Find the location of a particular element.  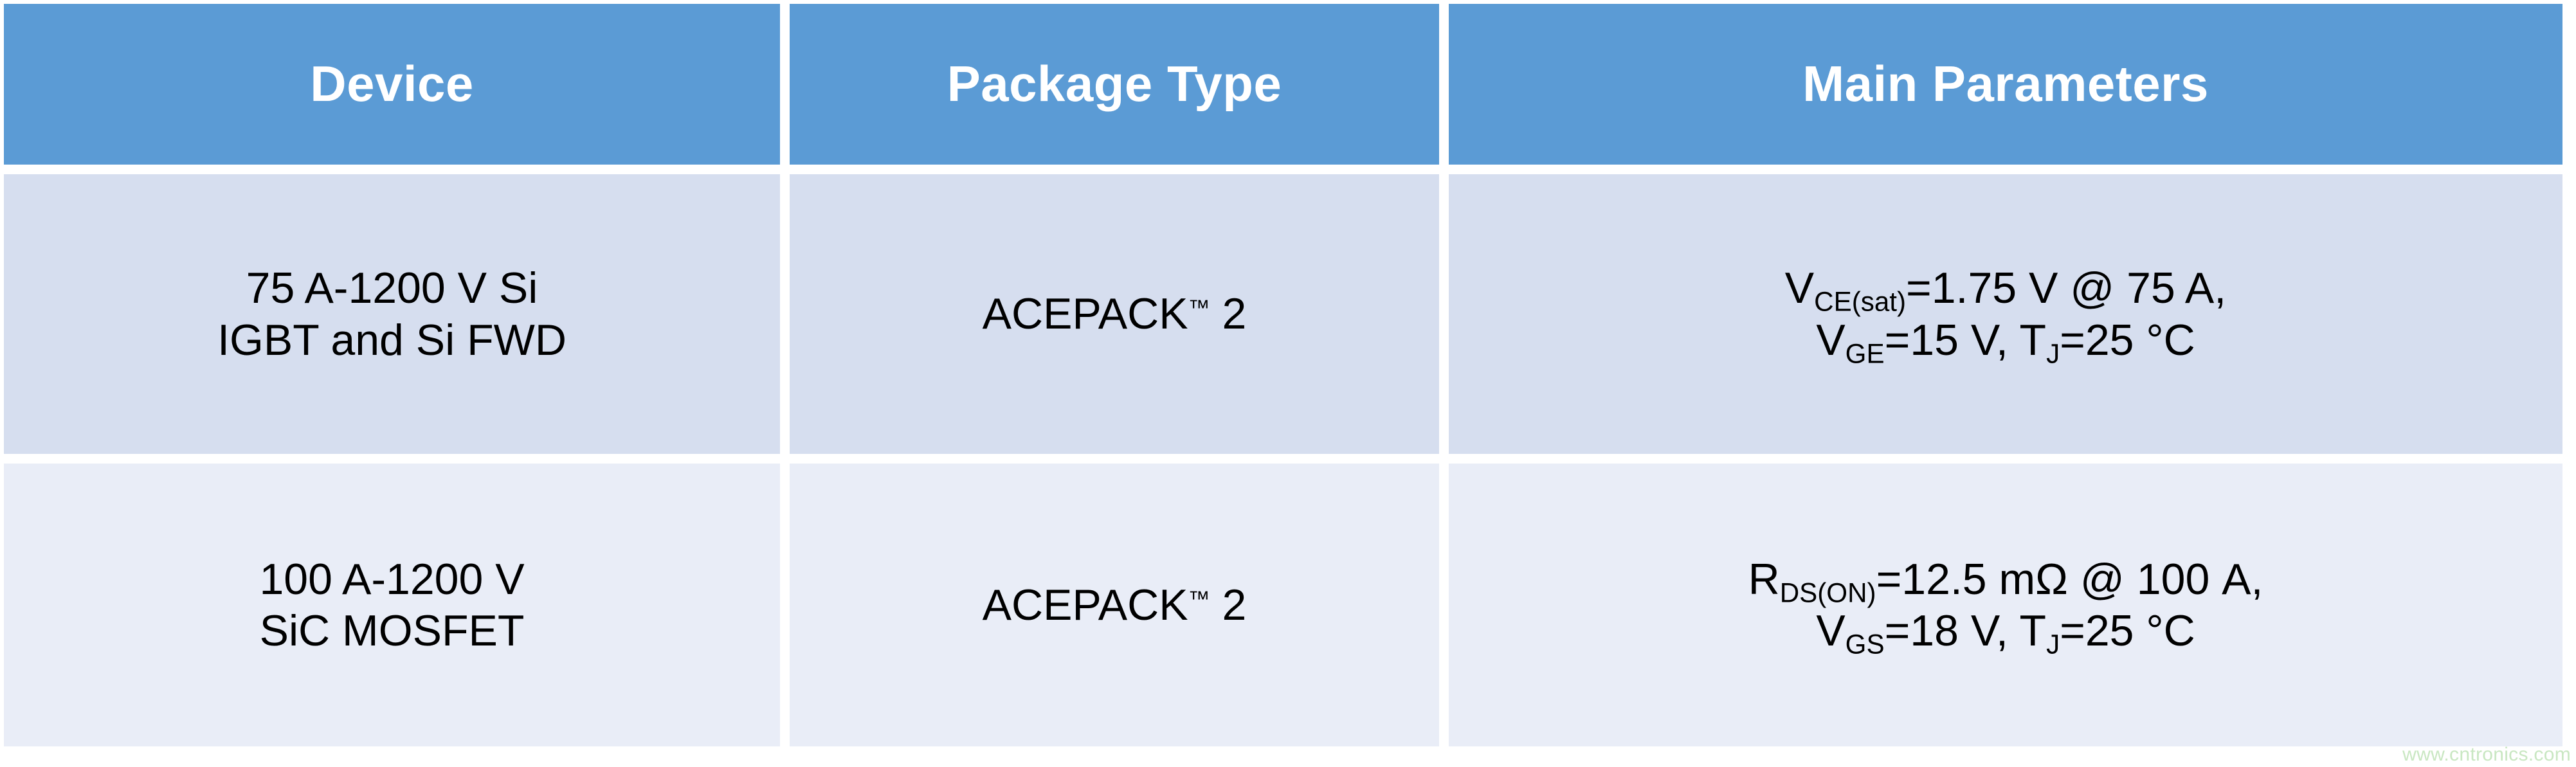

column-header-package-type-label: Package Type is located at coordinates (1114, 84).